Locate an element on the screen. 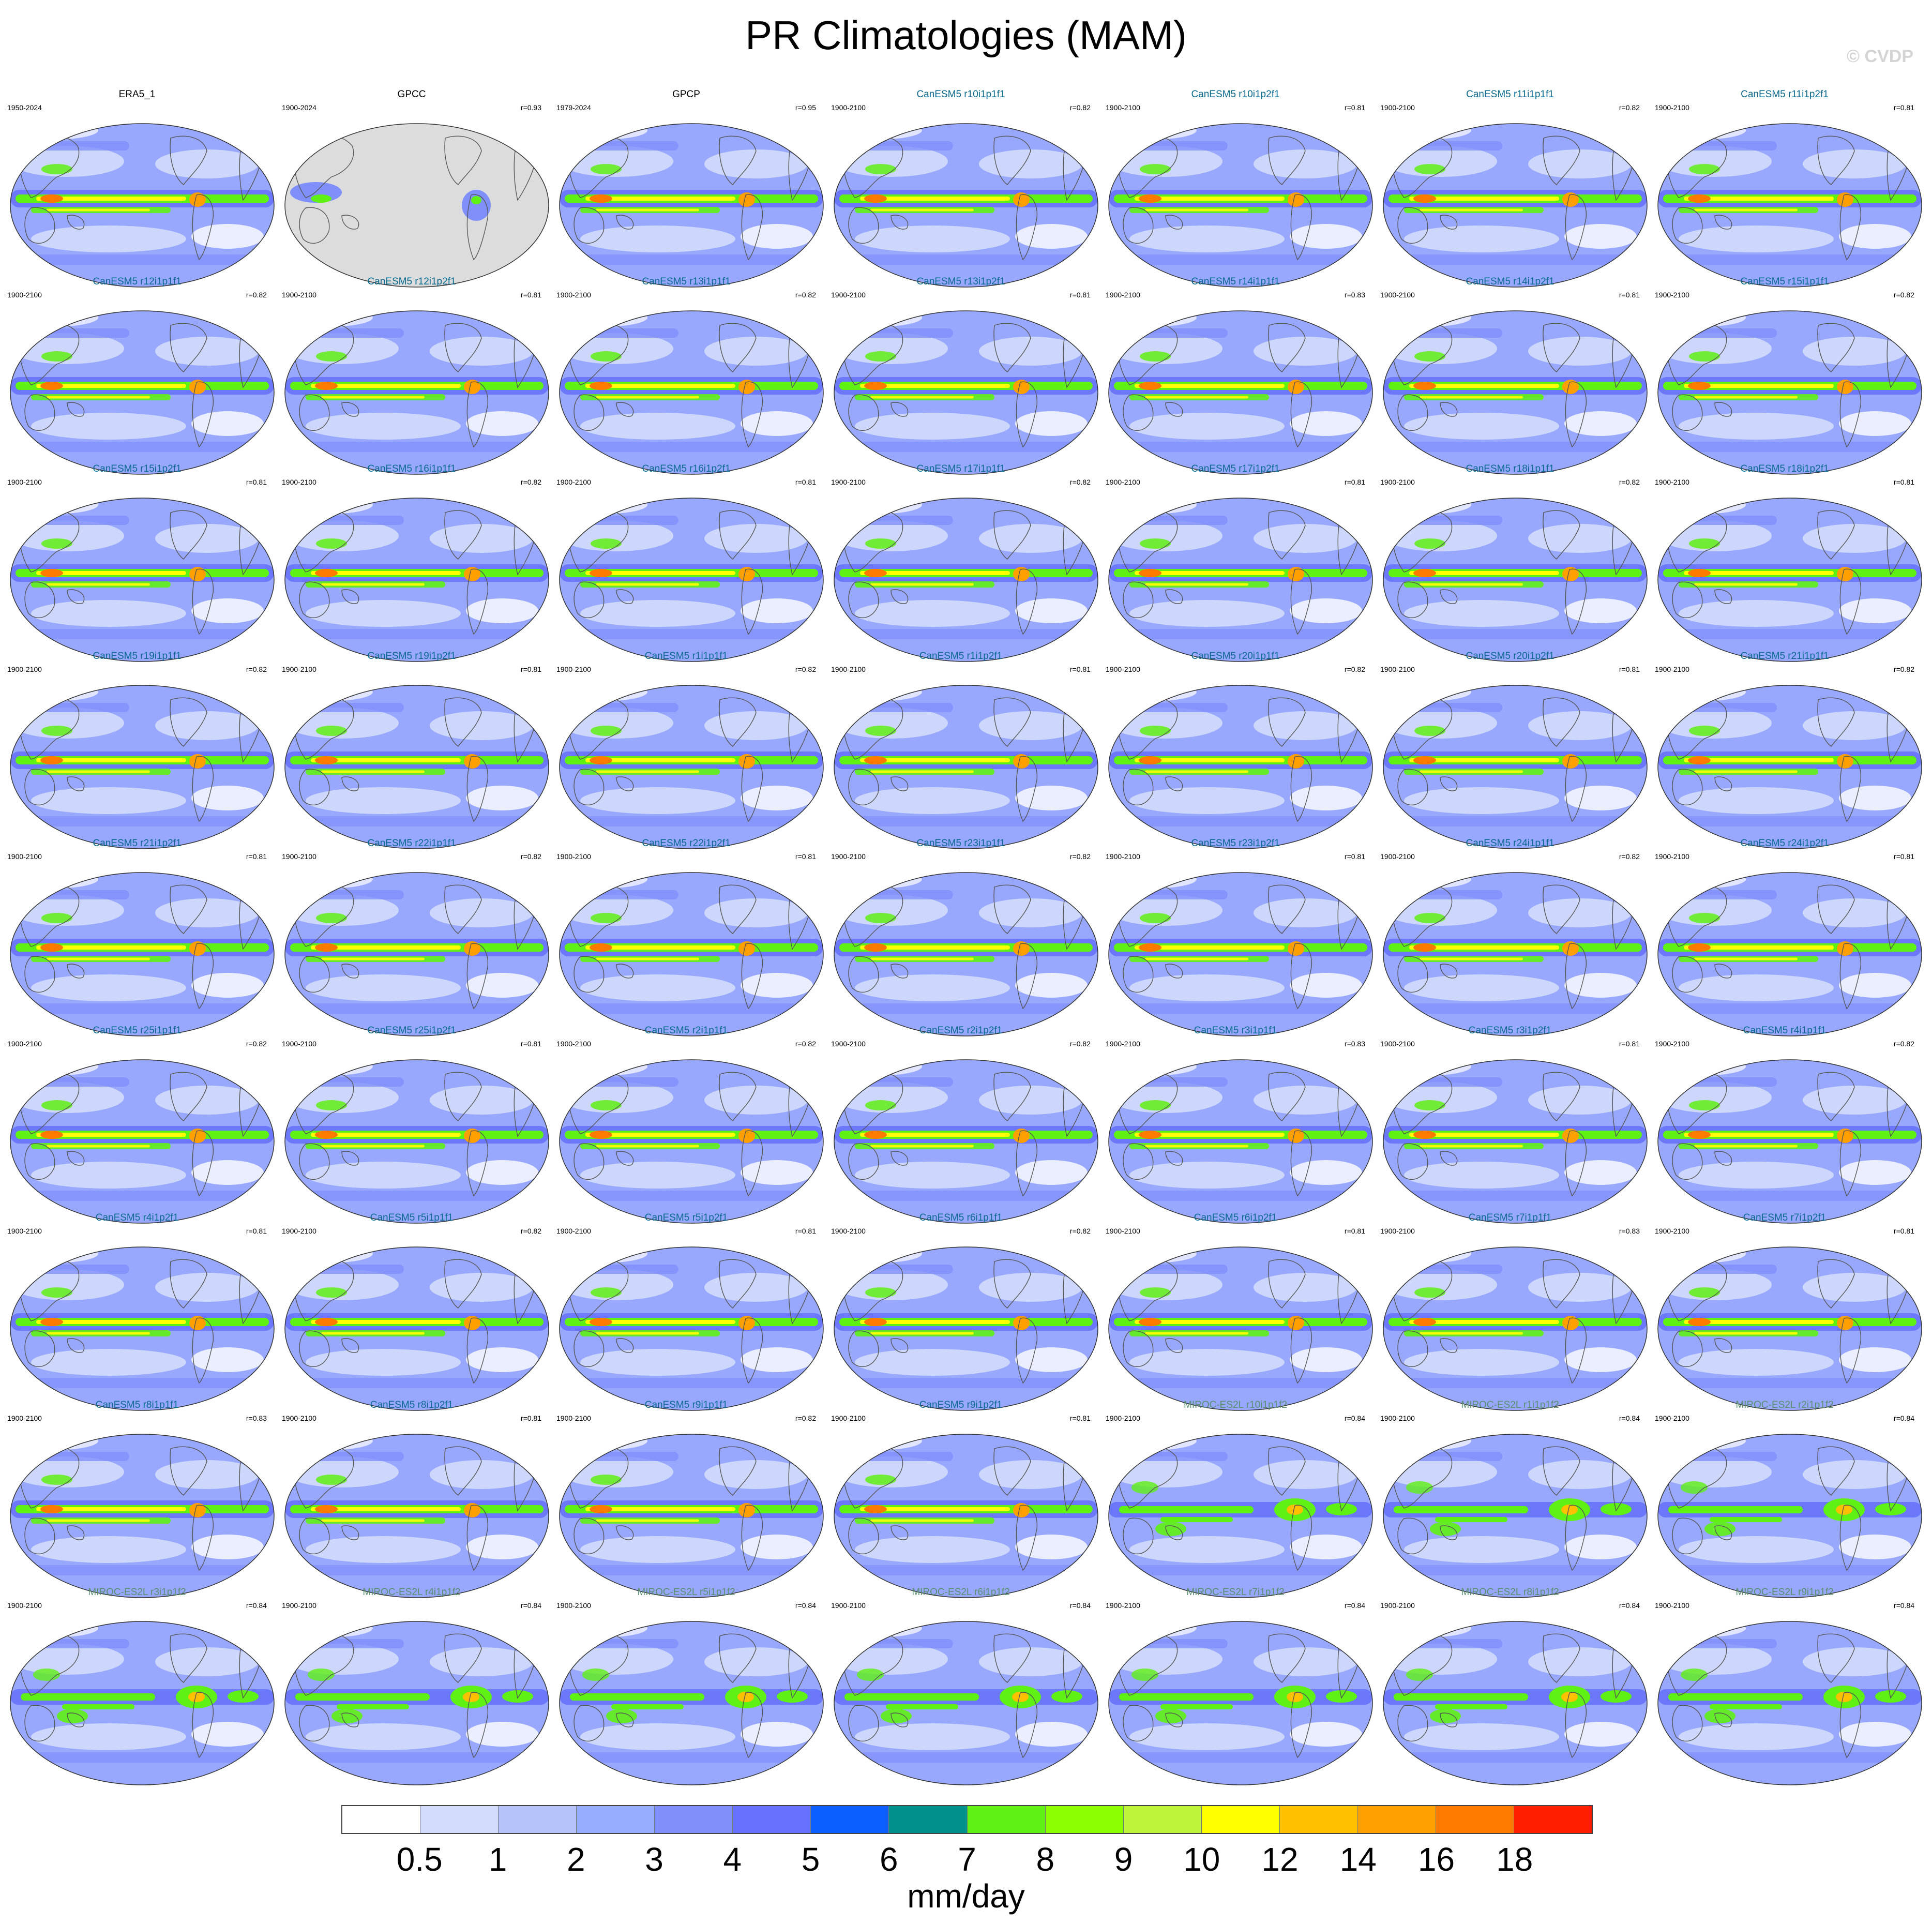 The height and width of the screenshot is (1924, 1932). panel-title: CanESM5 r12i1p2f1 is located at coordinates (411, 281).